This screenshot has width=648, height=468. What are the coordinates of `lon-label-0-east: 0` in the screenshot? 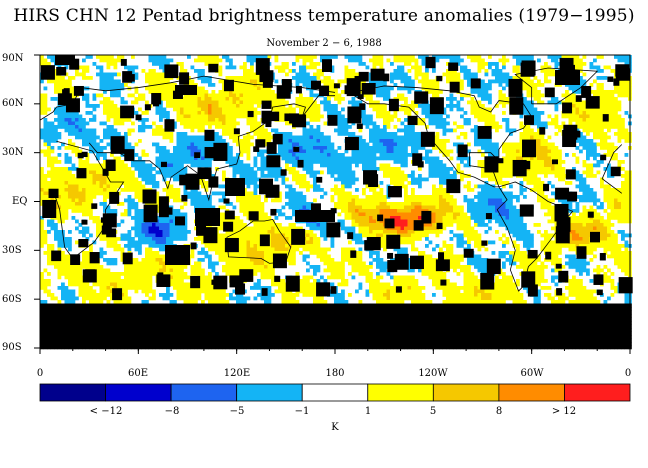 It's located at (628, 373).